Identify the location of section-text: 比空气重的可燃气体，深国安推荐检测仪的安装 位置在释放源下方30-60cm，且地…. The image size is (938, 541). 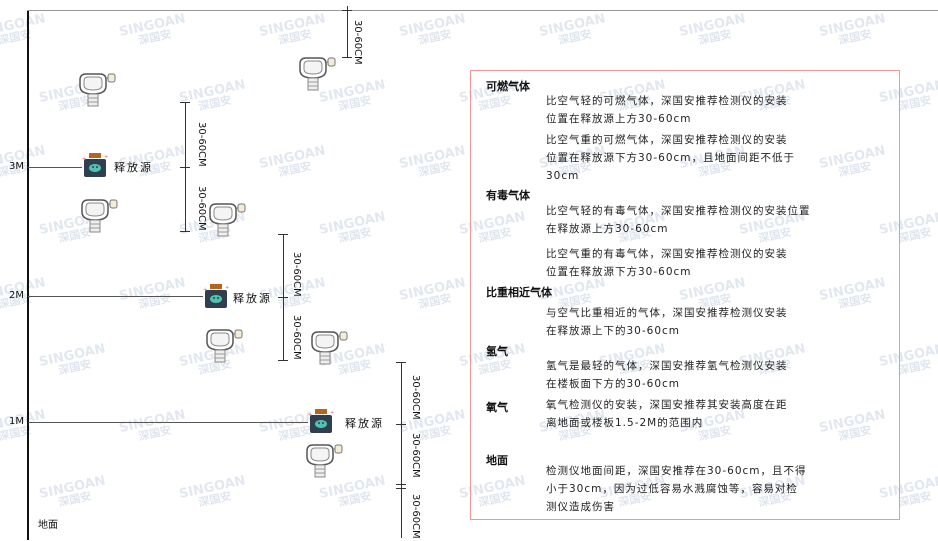
(671, 158).